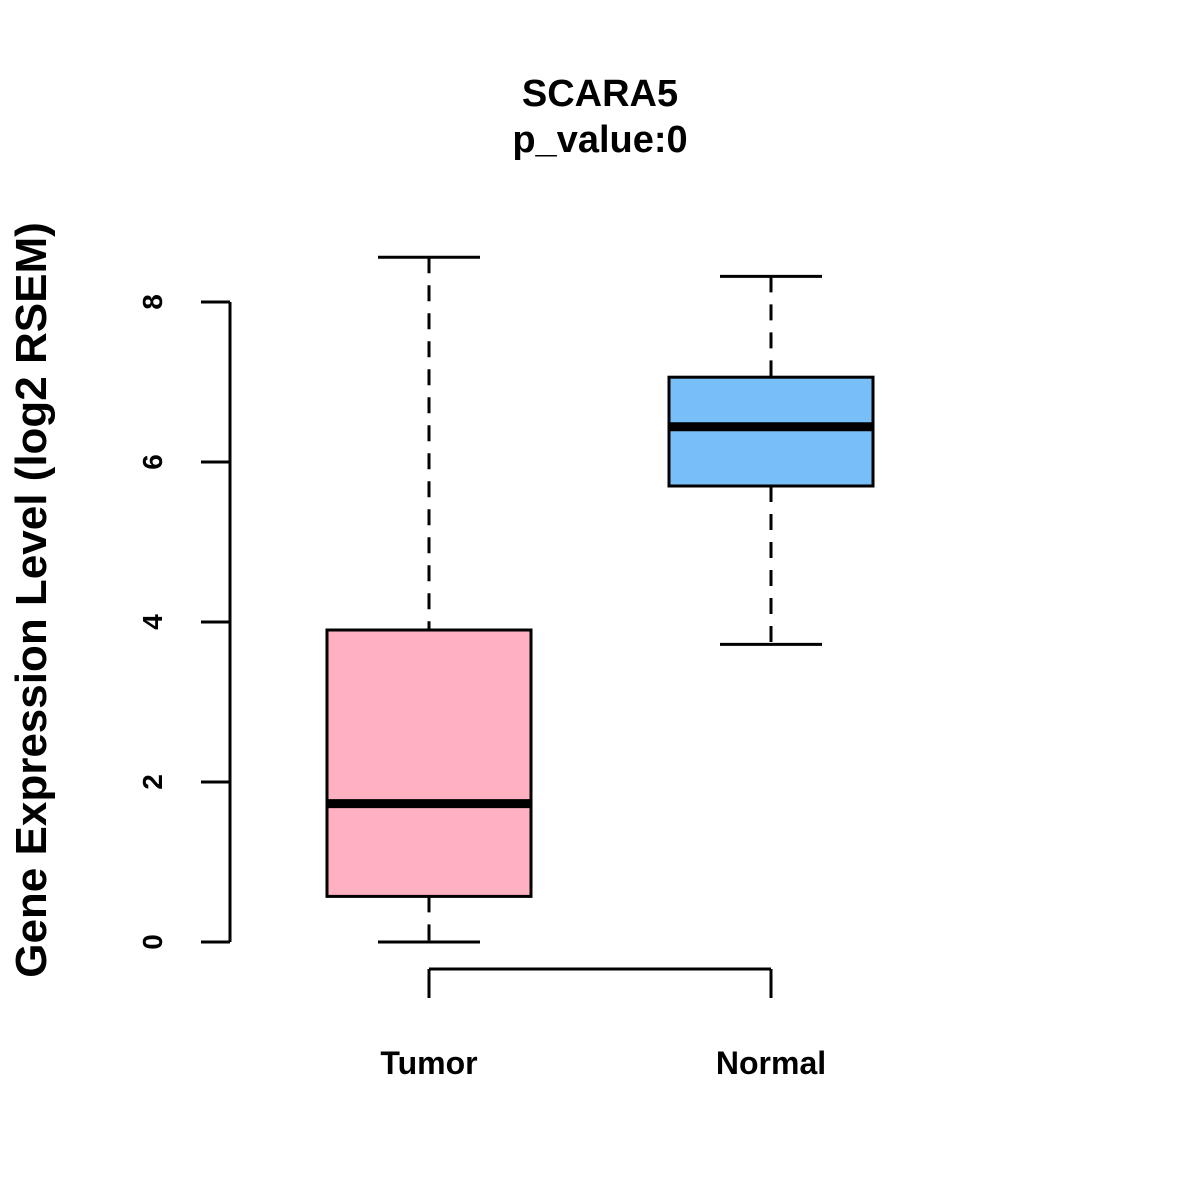  Describe the element at coordinates (31, 600) in the screenshot. I see `y-axis-label: Gene Expression Level (log2 RSEM)` at that location.